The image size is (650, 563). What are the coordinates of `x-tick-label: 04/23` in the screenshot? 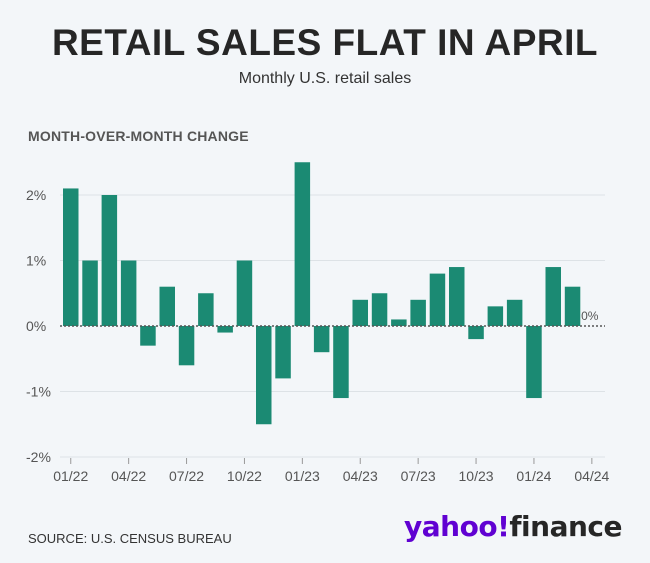 It's located at (360, 476).